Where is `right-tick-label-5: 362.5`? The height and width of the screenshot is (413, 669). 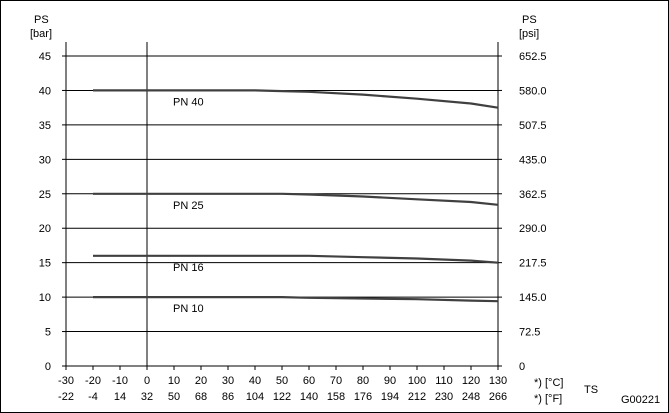 right-tick-label-5: 362.5 is located at coordinates (533, 195).